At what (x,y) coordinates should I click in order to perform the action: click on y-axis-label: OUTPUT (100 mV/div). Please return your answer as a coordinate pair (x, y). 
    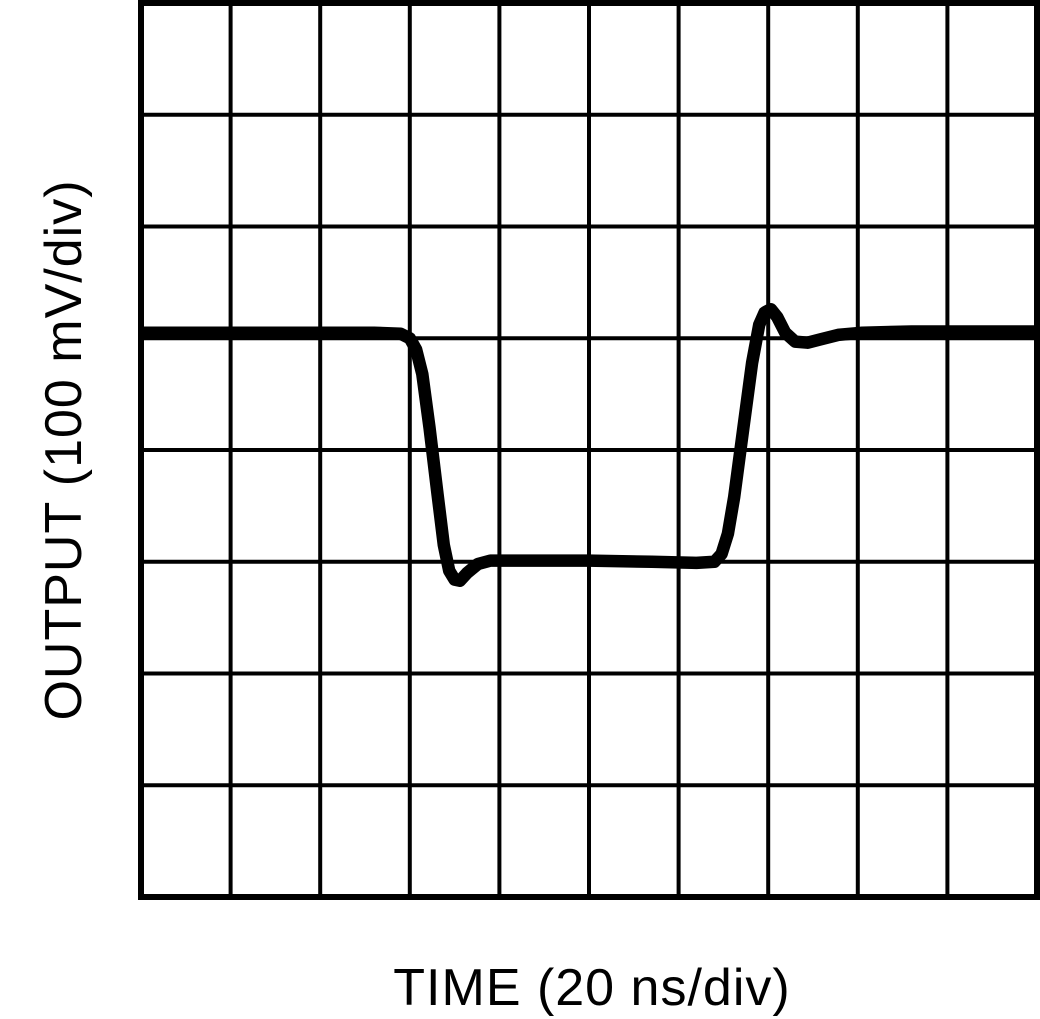
    Looking at the image, I should click on (64, 450).